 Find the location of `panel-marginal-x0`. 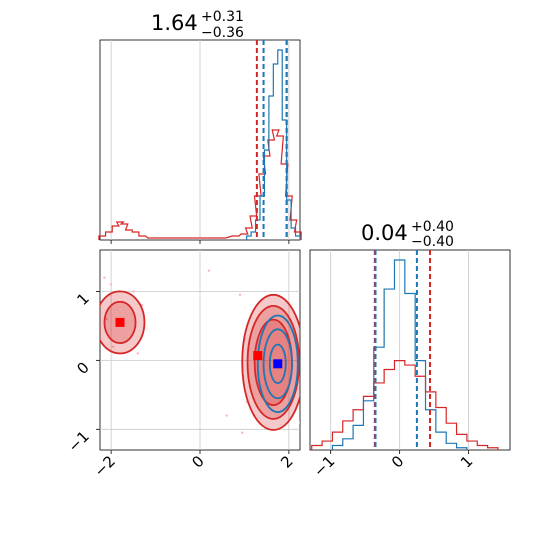

panel-marginal-x0 is located at coordinates (200, 141).